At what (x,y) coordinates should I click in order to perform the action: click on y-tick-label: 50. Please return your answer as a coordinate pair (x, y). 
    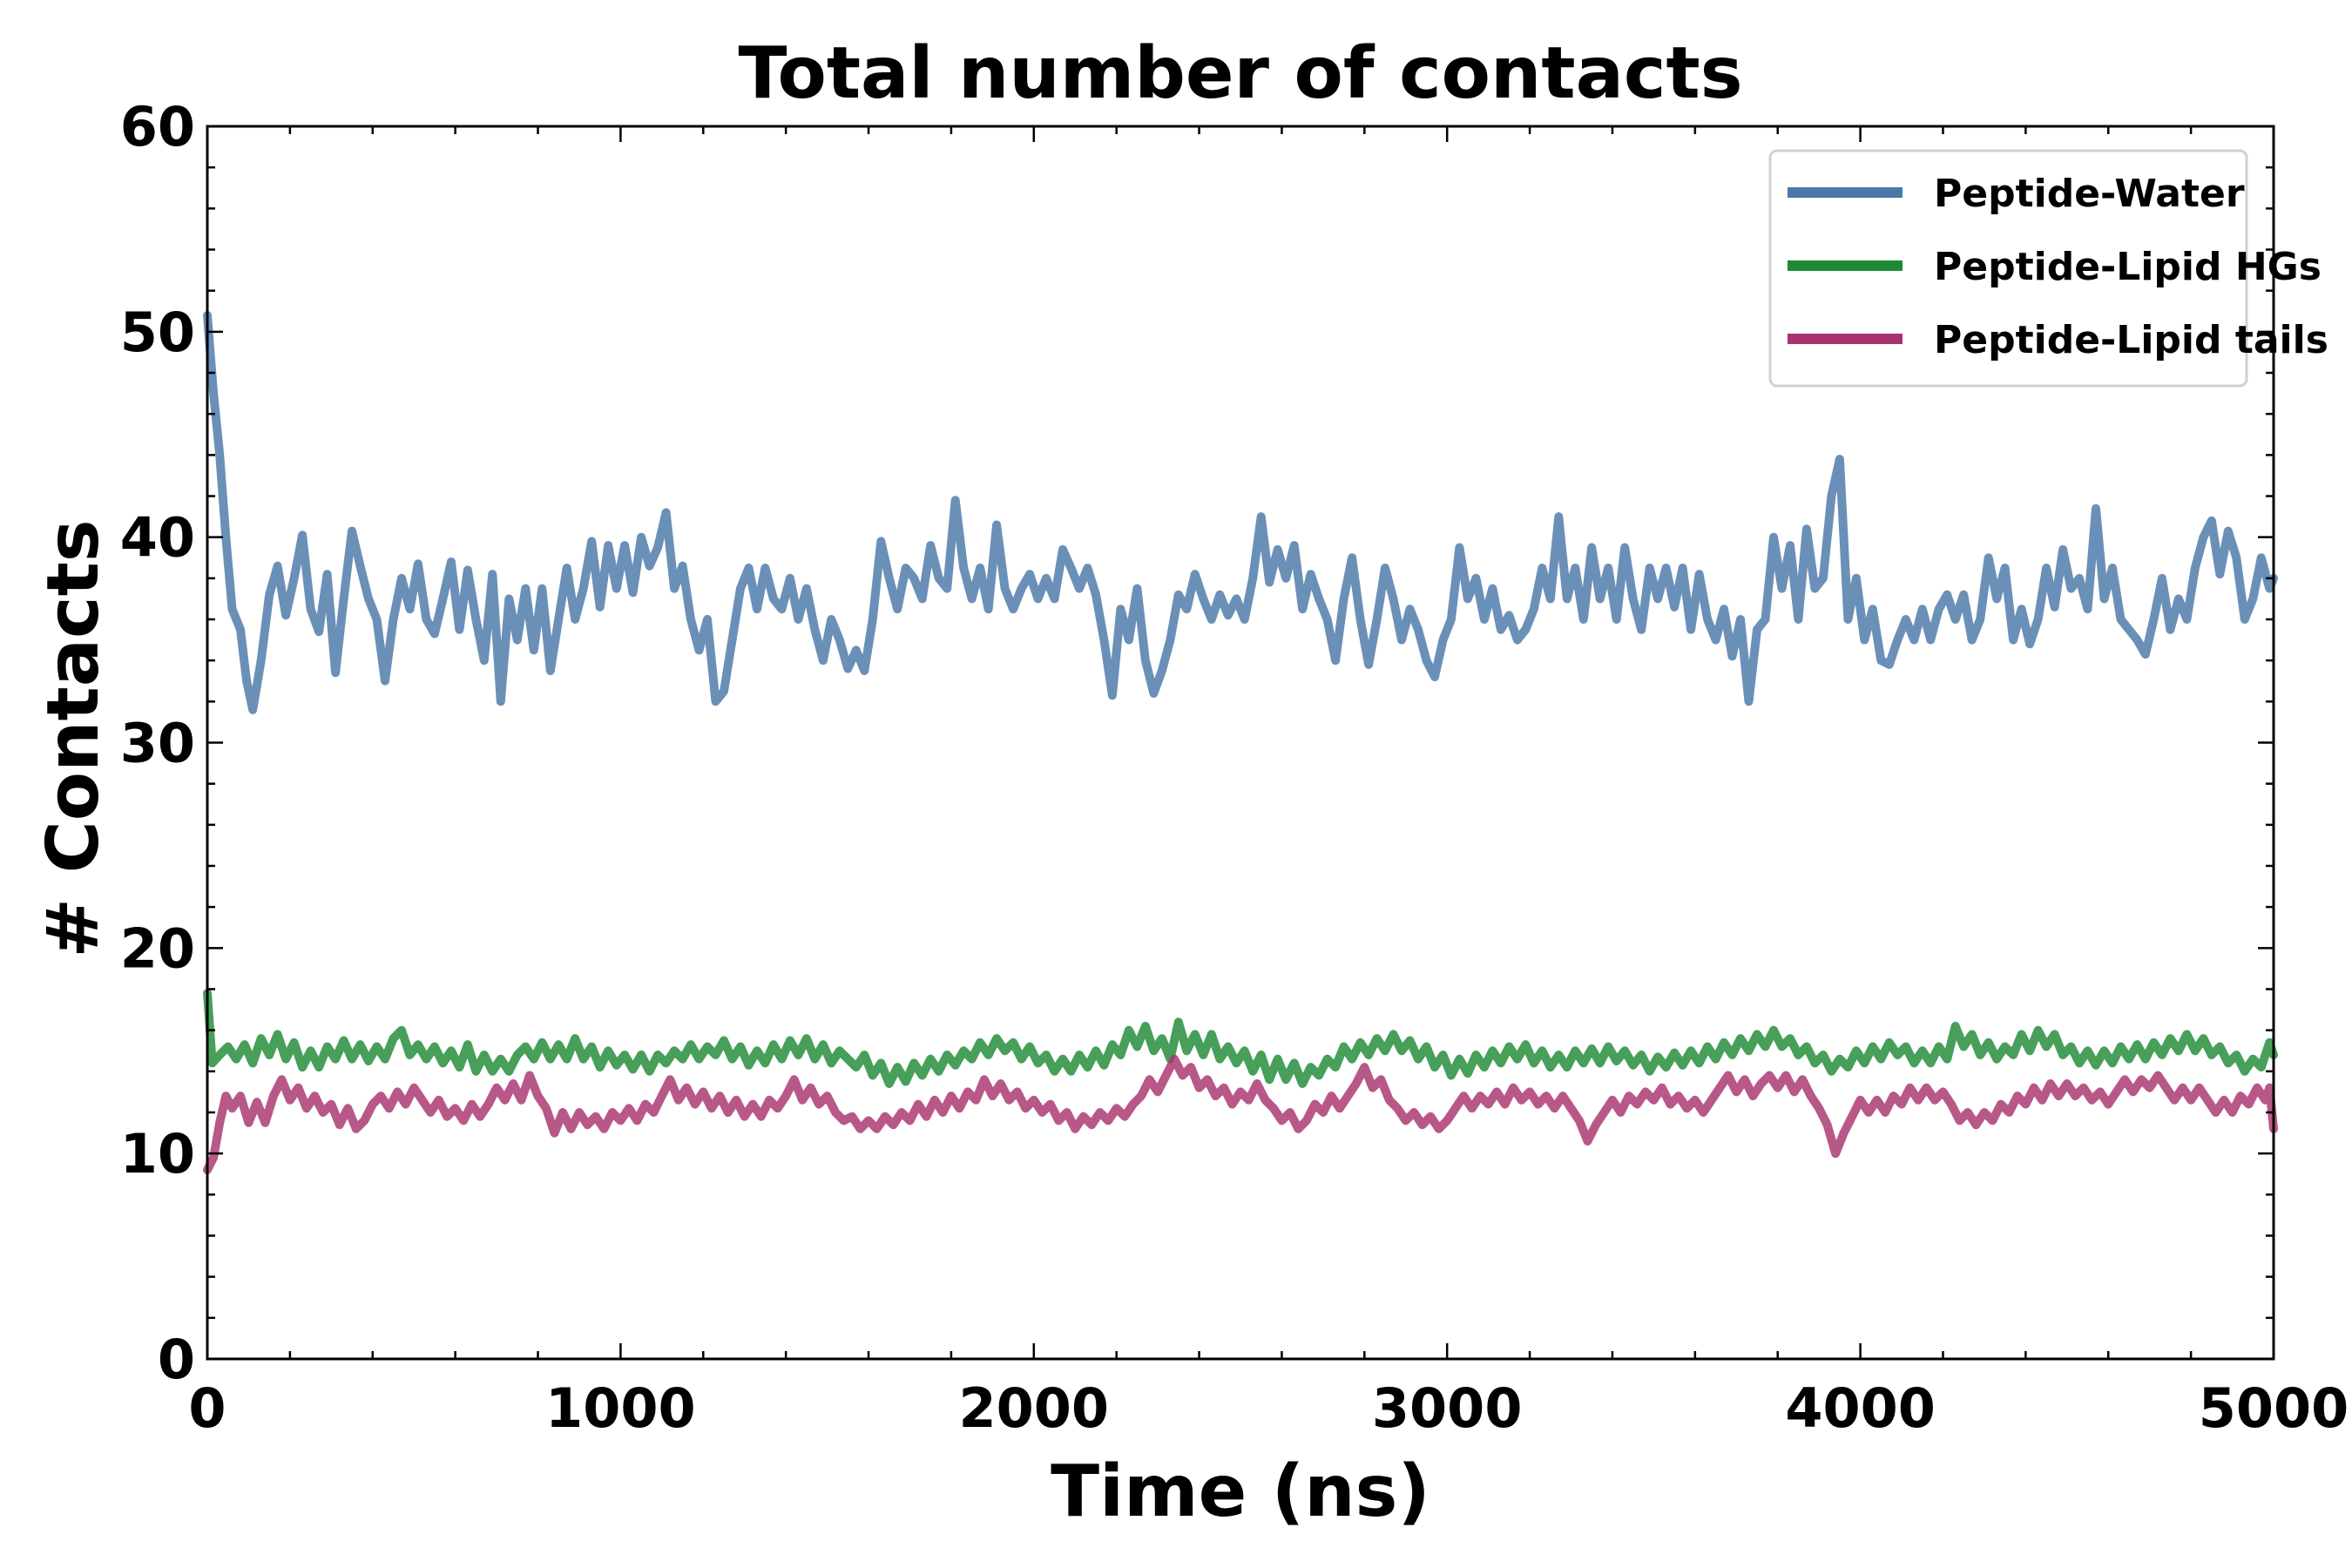
    Looking at the image, I should click on (157, 332).